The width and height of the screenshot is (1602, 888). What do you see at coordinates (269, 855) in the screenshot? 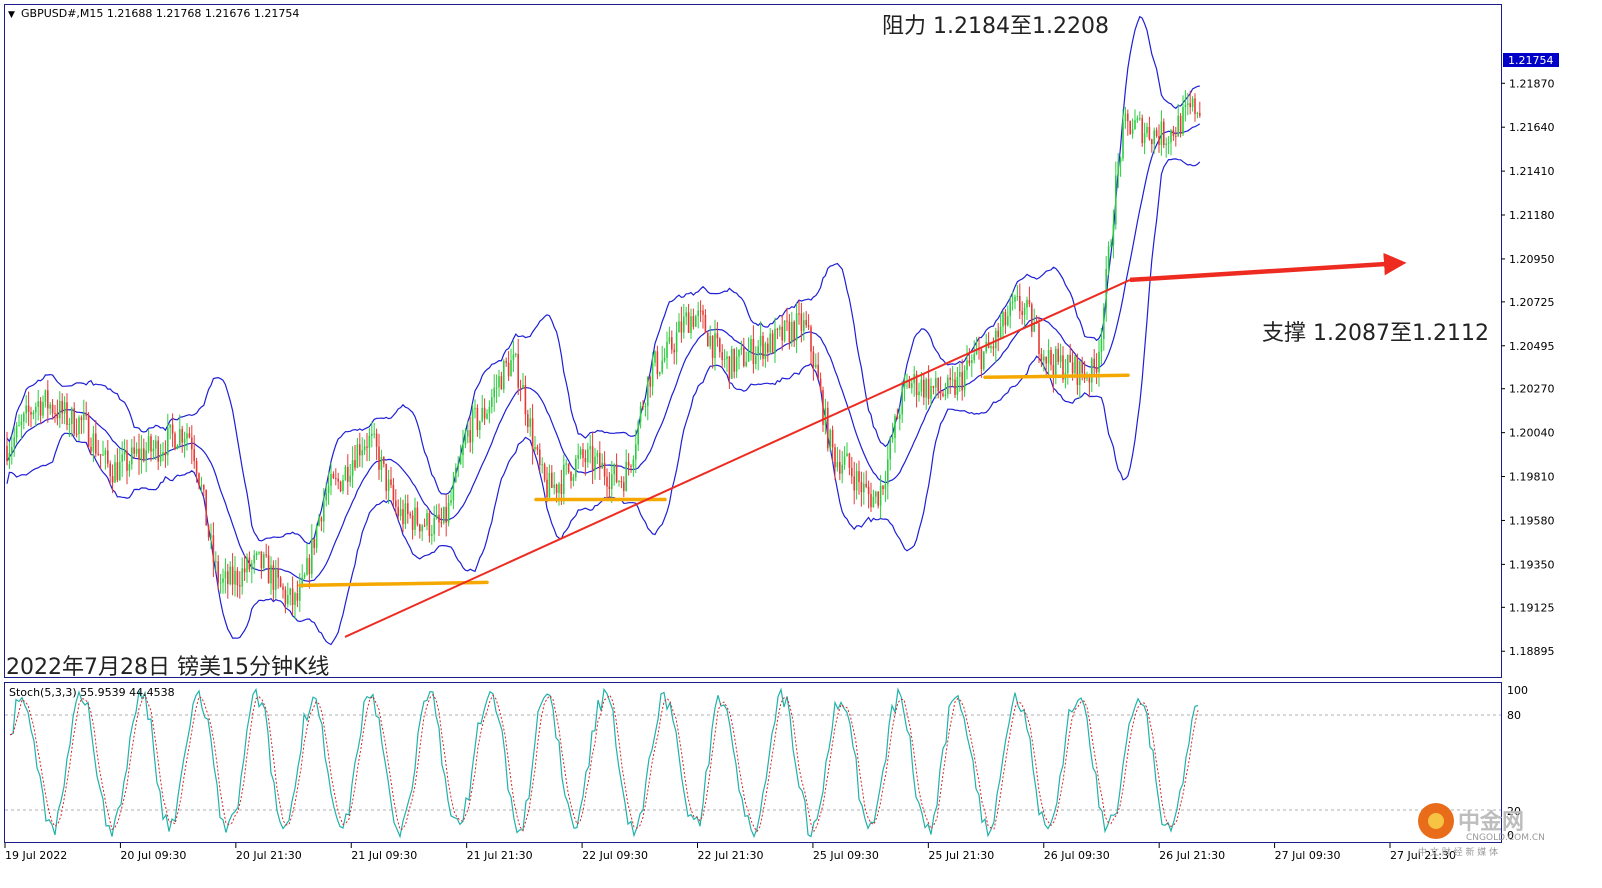
I see `x-tick-label: 20 Jul 21:30` at bounding box center [269, 855].